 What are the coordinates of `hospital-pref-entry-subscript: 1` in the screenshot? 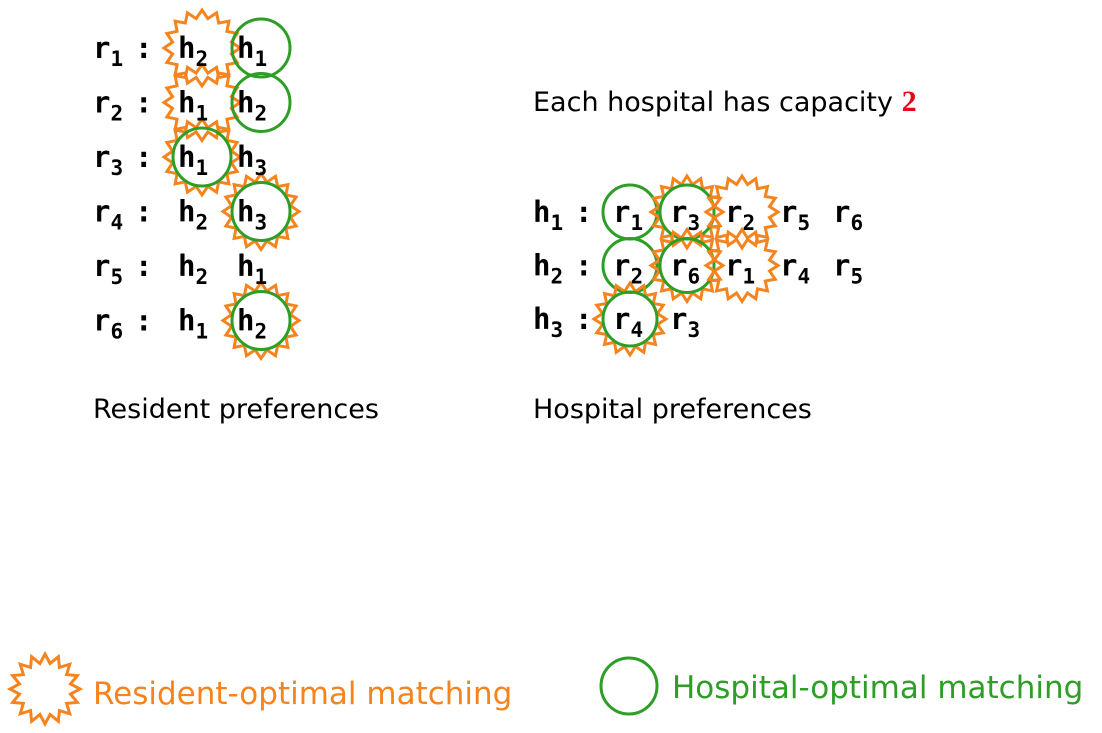 It's located at (636, 223).